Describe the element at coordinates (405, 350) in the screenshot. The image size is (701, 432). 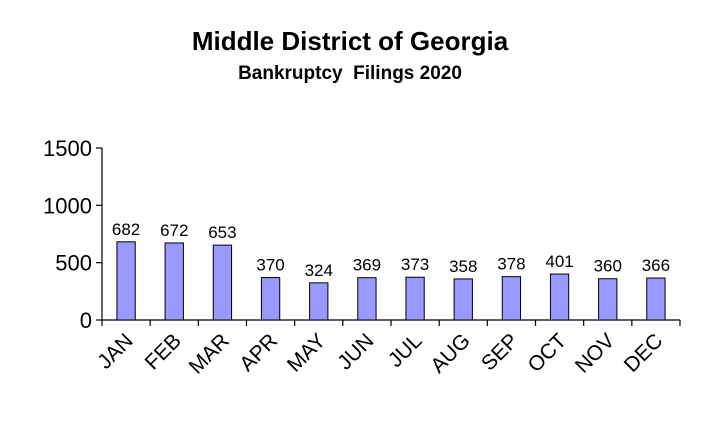
I see `x-tick-label: JUL` at that location.